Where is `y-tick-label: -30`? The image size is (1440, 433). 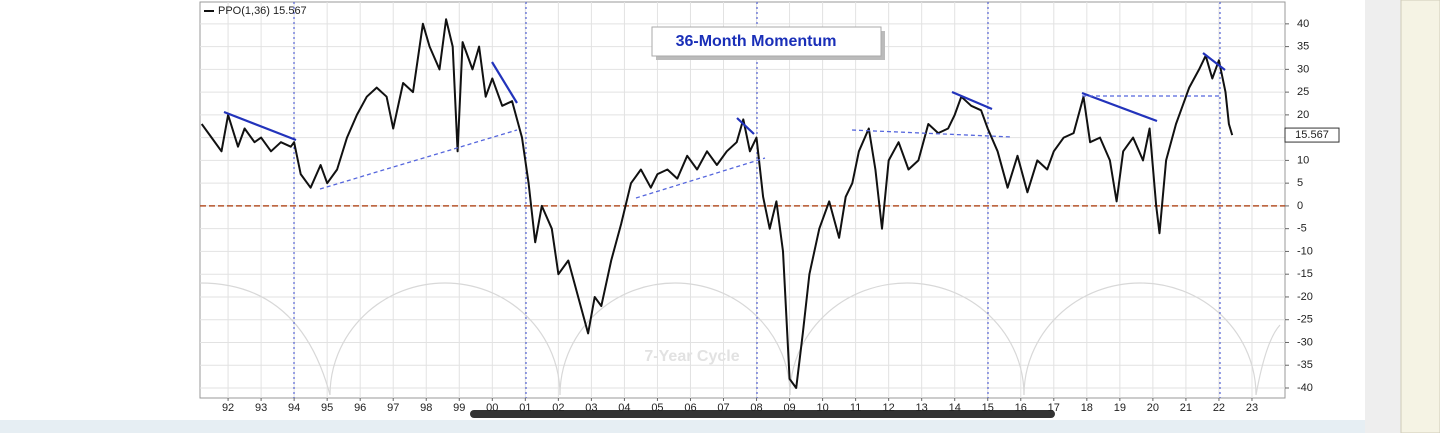 y-tick-label: -30 is located at coordinates (1305, 342).